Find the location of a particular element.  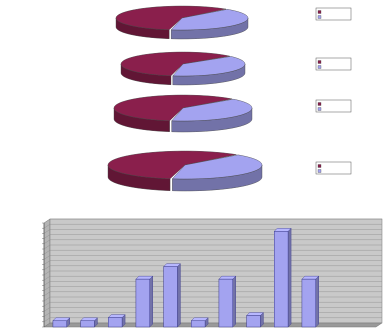

pie-3-legend is located at coordinates (333, 106).